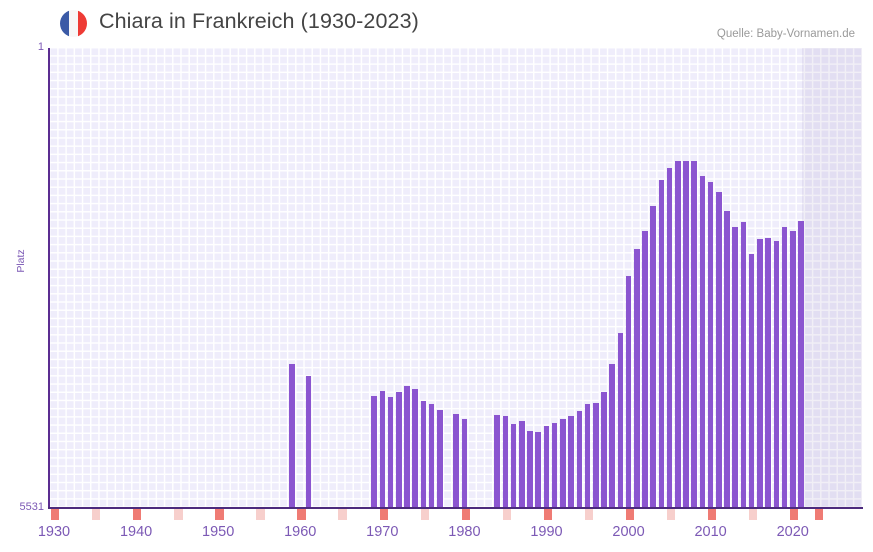 The height and width of the screenshot is (552, 873). What do you see at coordinates (710, 532) in the screenshot?
I see `x-axis-label: 2010` at bounding box center [710, 532].